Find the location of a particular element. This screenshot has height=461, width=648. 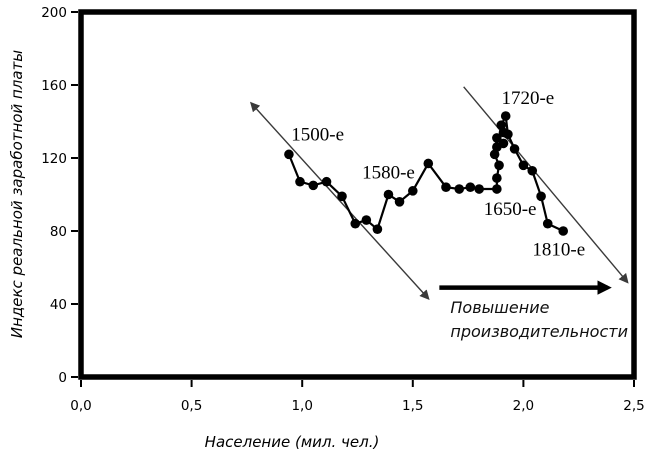

y-tick-label: 200 is located at coordinates (54, 13).